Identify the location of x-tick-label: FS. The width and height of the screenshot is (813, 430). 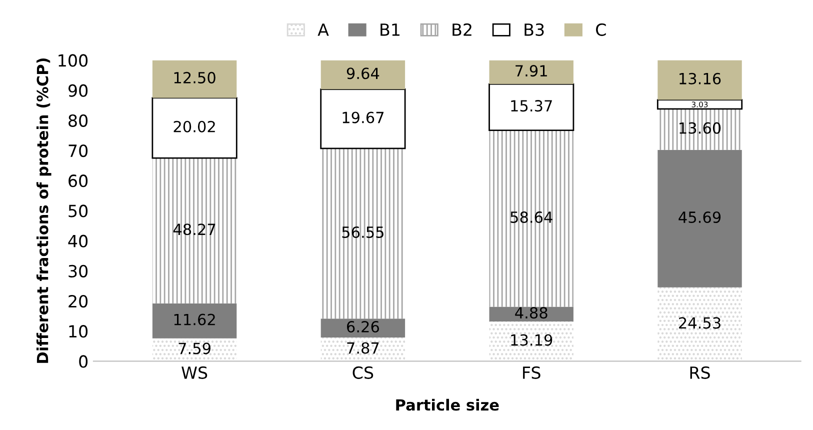
(531, 372).